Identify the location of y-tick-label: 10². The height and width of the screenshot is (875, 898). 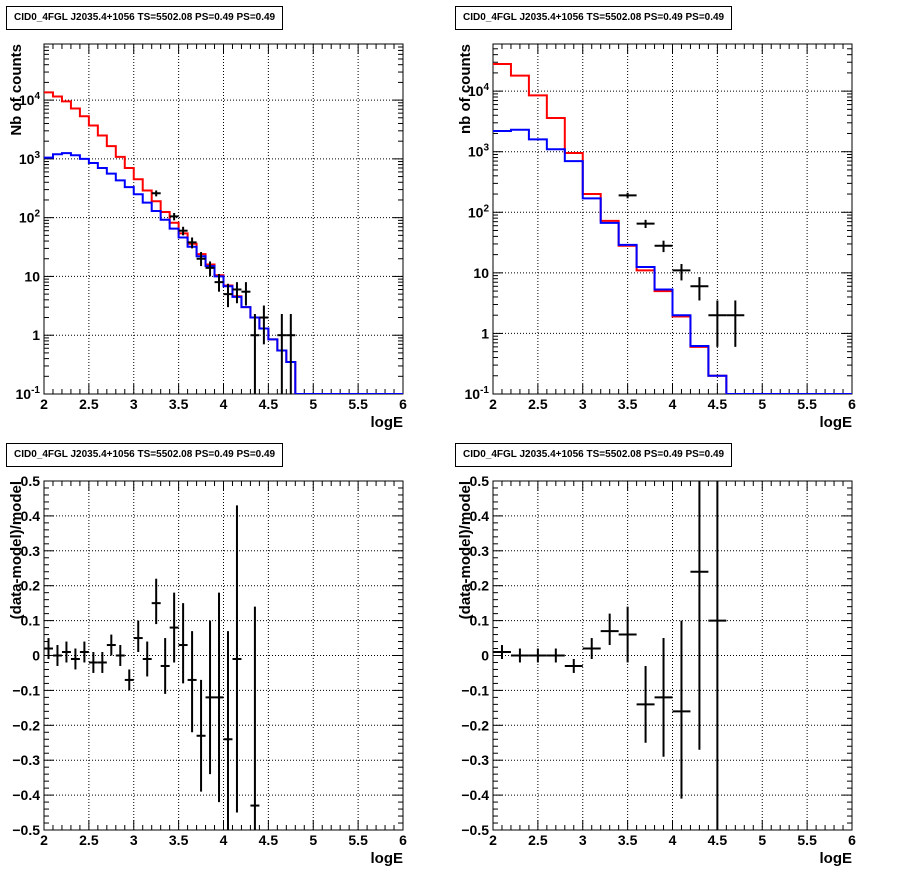
(30, 217).